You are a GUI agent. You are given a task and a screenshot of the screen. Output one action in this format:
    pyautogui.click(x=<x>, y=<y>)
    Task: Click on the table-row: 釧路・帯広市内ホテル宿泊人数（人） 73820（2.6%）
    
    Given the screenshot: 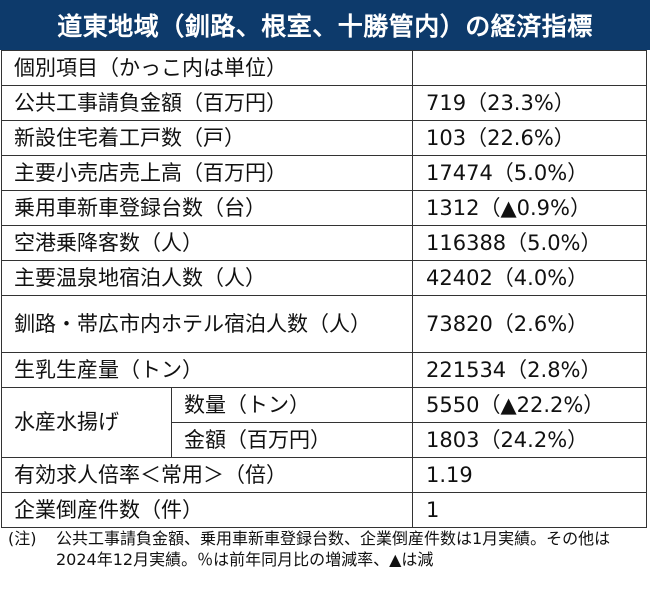 What is the action you would take?
    pyautogui.click(x=324, y=324)
    